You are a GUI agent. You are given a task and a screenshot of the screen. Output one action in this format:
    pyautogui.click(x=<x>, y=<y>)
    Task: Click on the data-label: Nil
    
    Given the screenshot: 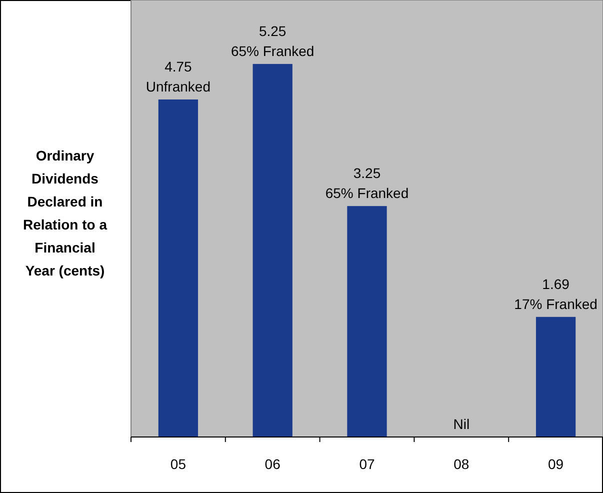 What is the action you would take?
    pyautogui.click(x=461, y=424)
    